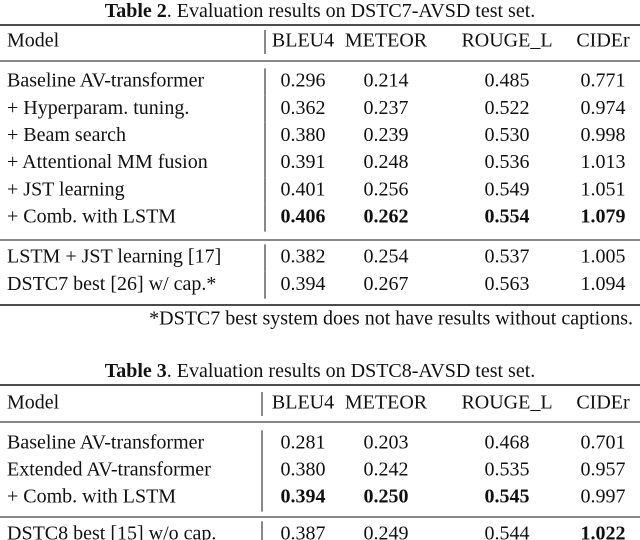 Image resolution: width=640 pixels, height=540 pixels. I want to click on metric-cell: 1.005, so click(603, 257).